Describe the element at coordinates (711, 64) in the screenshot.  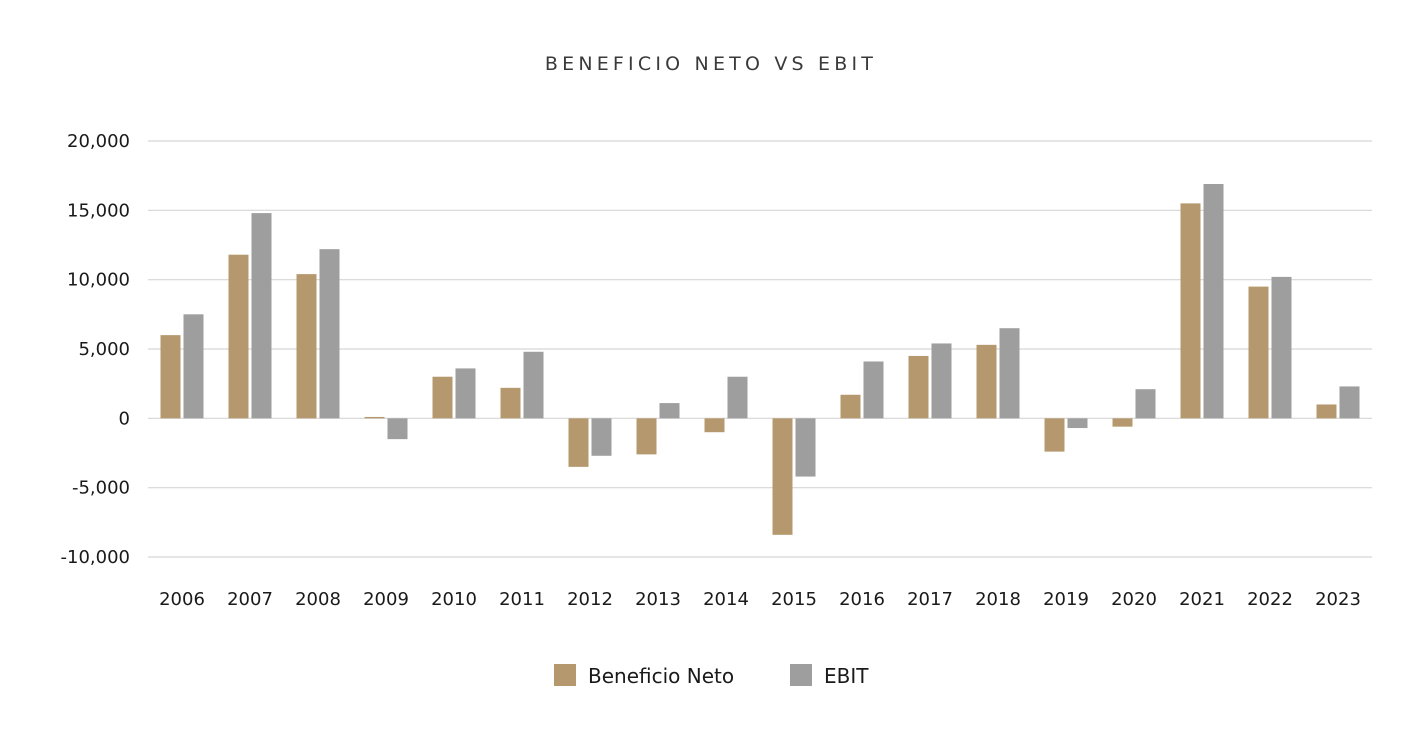
I see `chart-title: BENEFICIO NETO VS EBIT` at that location.